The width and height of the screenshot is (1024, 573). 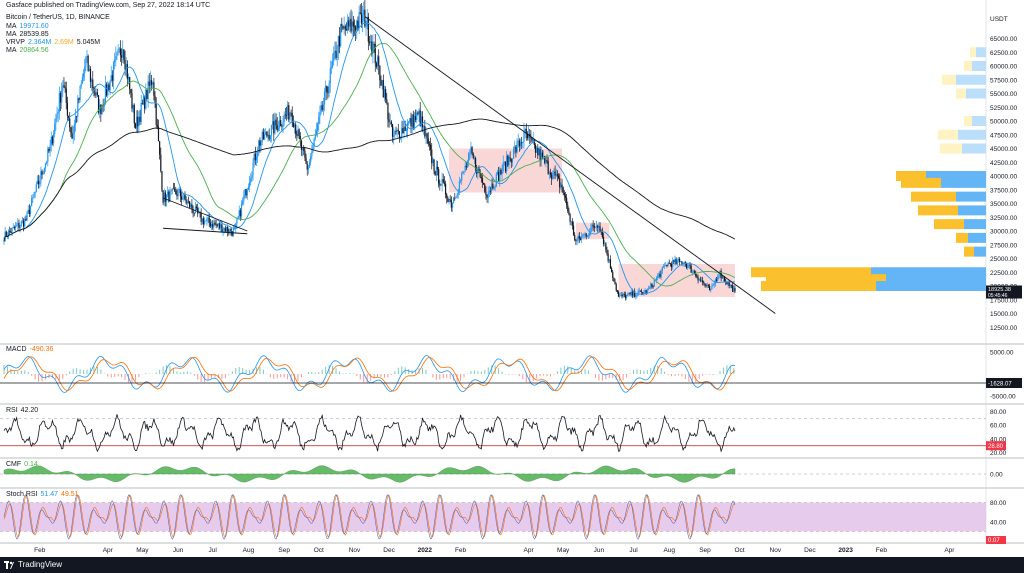 What do you see at coordinates (1003, 122) in the screenshot?
I see `y-tick-label: 50000.00` at bounding box center [1003, 122].